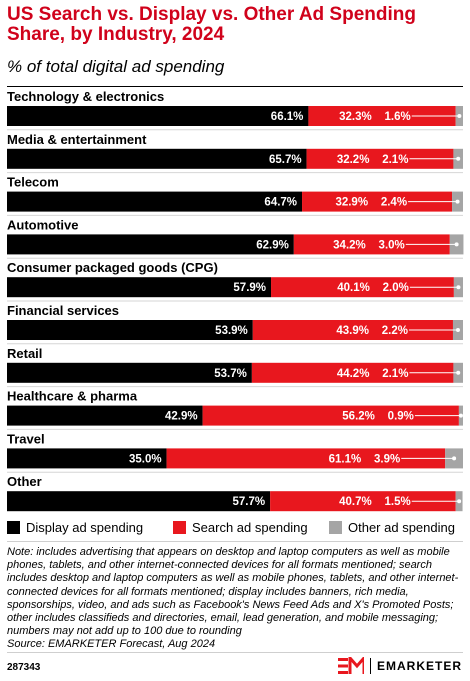 The width and height of the screenshot is (470, 681). What do you see at coordinates (235, 541) in the screenshot?
I see `note-rule` at bounding box center [235, 541].